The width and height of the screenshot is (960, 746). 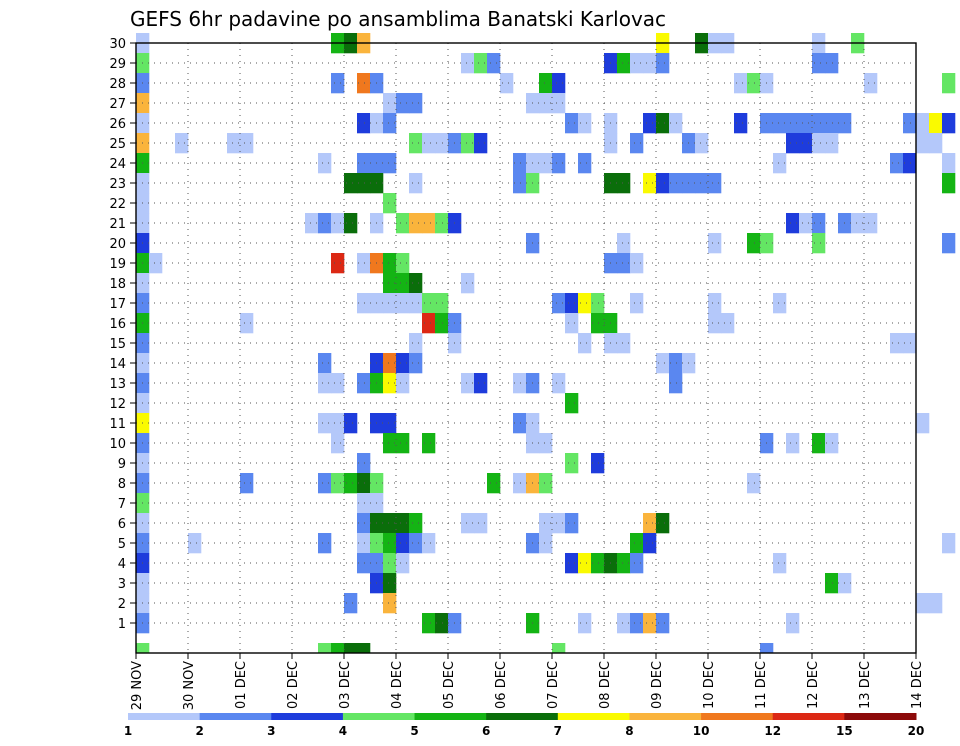 What do you see at coordinates (122, 464) in the screenshot?
I see `y-tick-label: 9` at bounding box center [122, 464].